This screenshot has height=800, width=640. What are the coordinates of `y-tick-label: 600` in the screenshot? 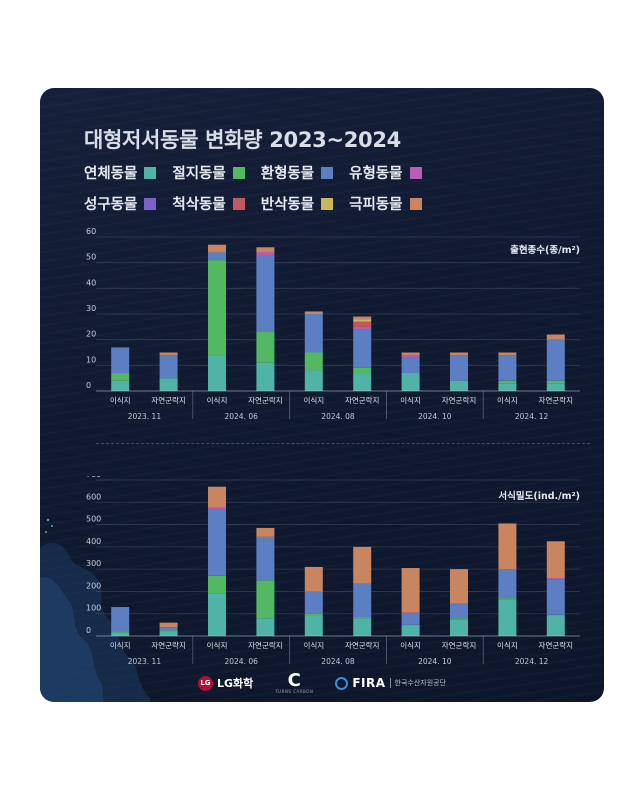 It's located at (93, 496).